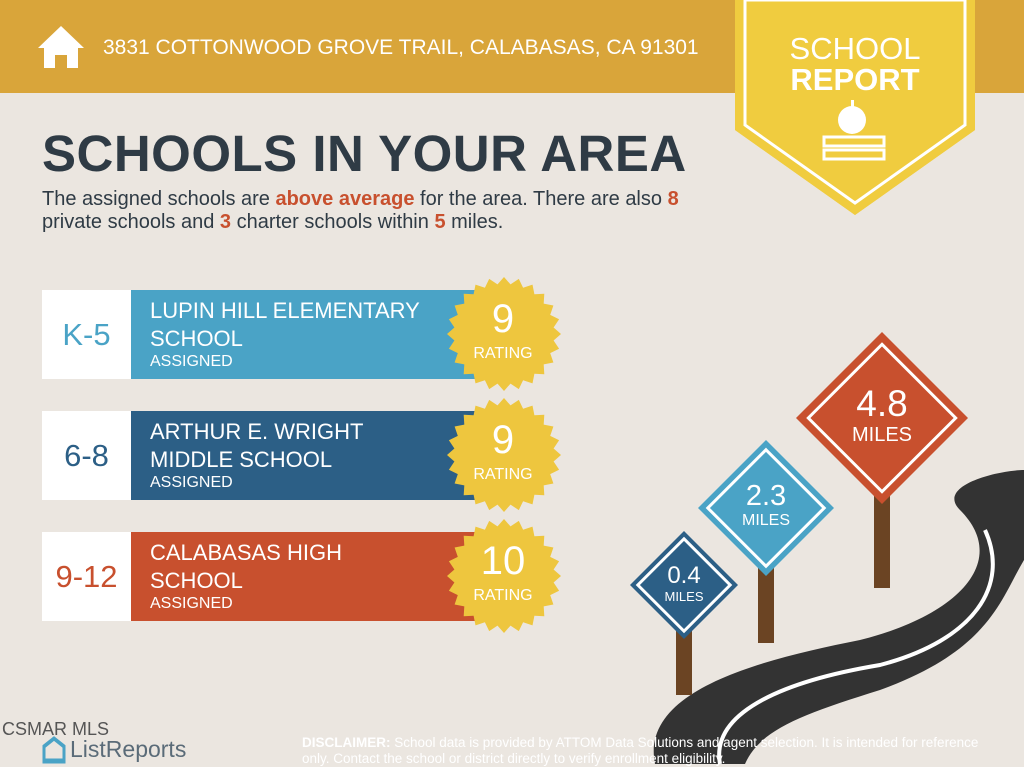  Describe the element at coordinates (345, 199) in the screenshot. I see `intro-text: above average` at that location.